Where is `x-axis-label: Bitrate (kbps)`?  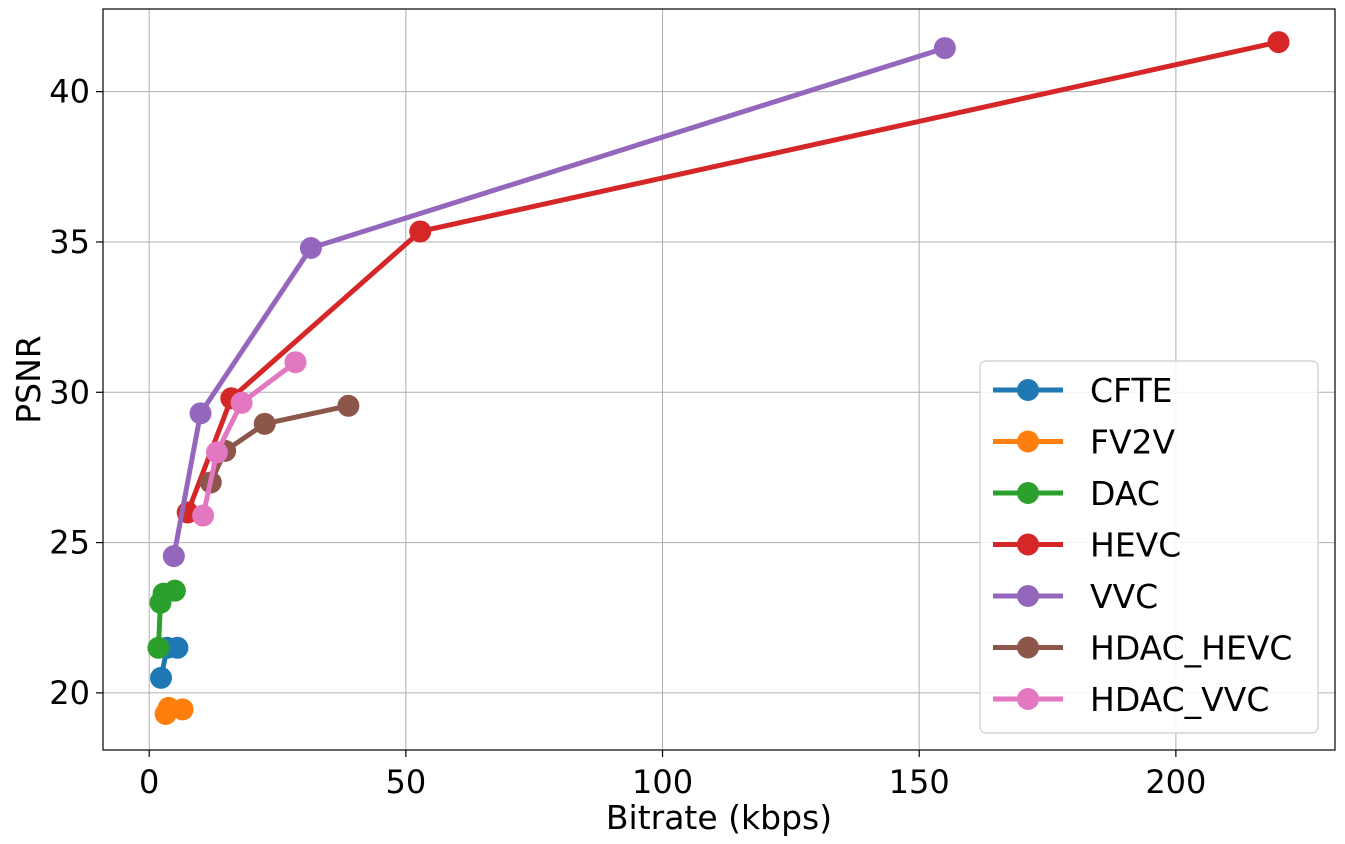
x-axis-label: Bitrate (kbps) is located at coordinates (719, 817).